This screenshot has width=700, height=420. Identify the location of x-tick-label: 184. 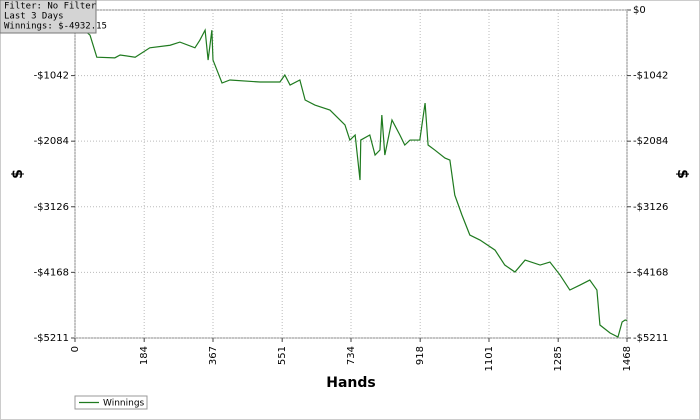
(144, 355).